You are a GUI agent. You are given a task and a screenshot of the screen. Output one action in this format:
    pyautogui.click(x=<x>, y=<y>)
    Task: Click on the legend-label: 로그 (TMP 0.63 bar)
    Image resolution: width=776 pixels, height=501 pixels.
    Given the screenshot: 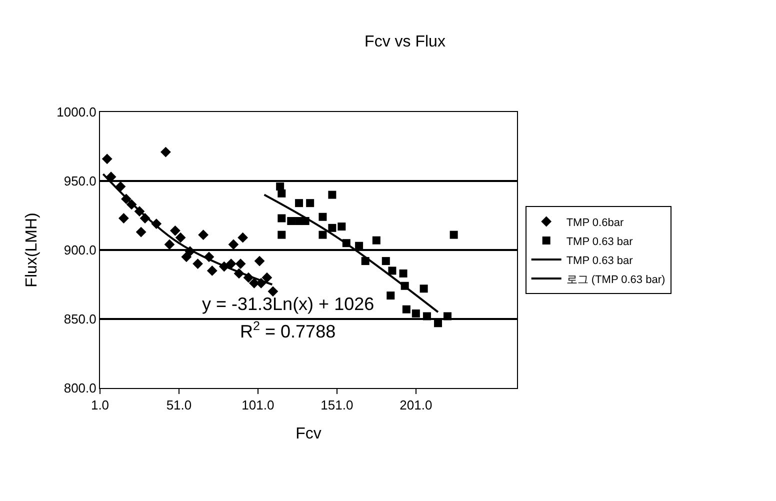 What is the action you would take?
    pyautogui.click(x=616, y=280)
    